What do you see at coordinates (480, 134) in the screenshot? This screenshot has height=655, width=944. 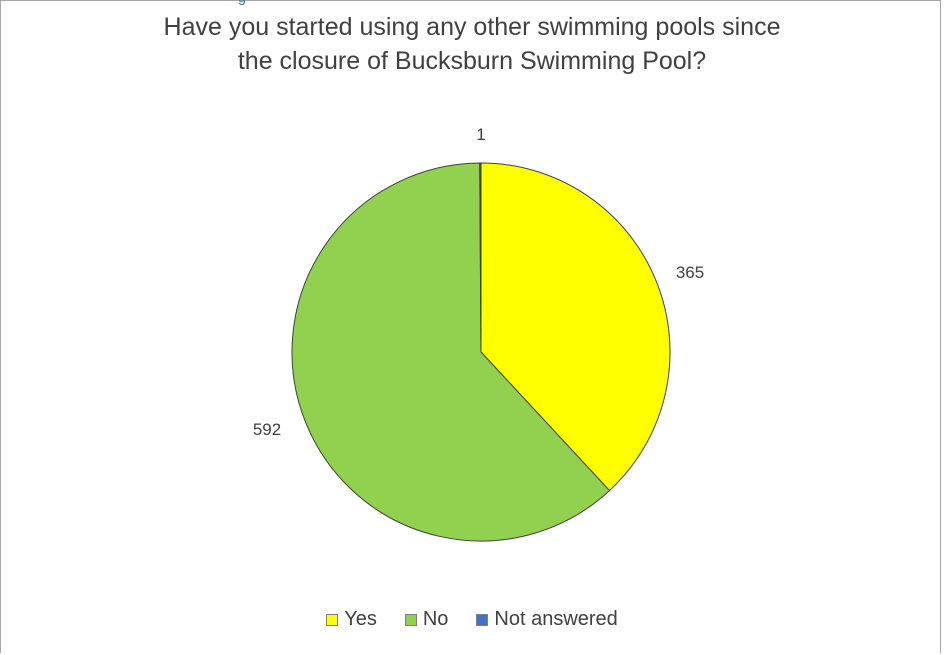 I see `data-label-not-answered: 1` at bounding box center [480, 134].